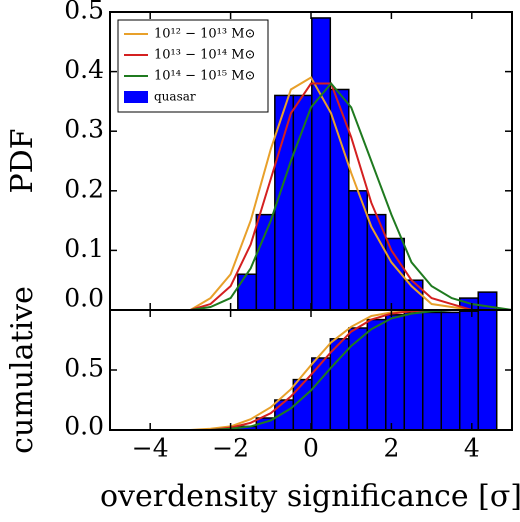 Image resolution: width=520 pixels, height=522 pixels. What do you see at coordinates (22, 370) in the screenshot?
I see `y-axis-label: cumulative` at bounding box center [22, 370].